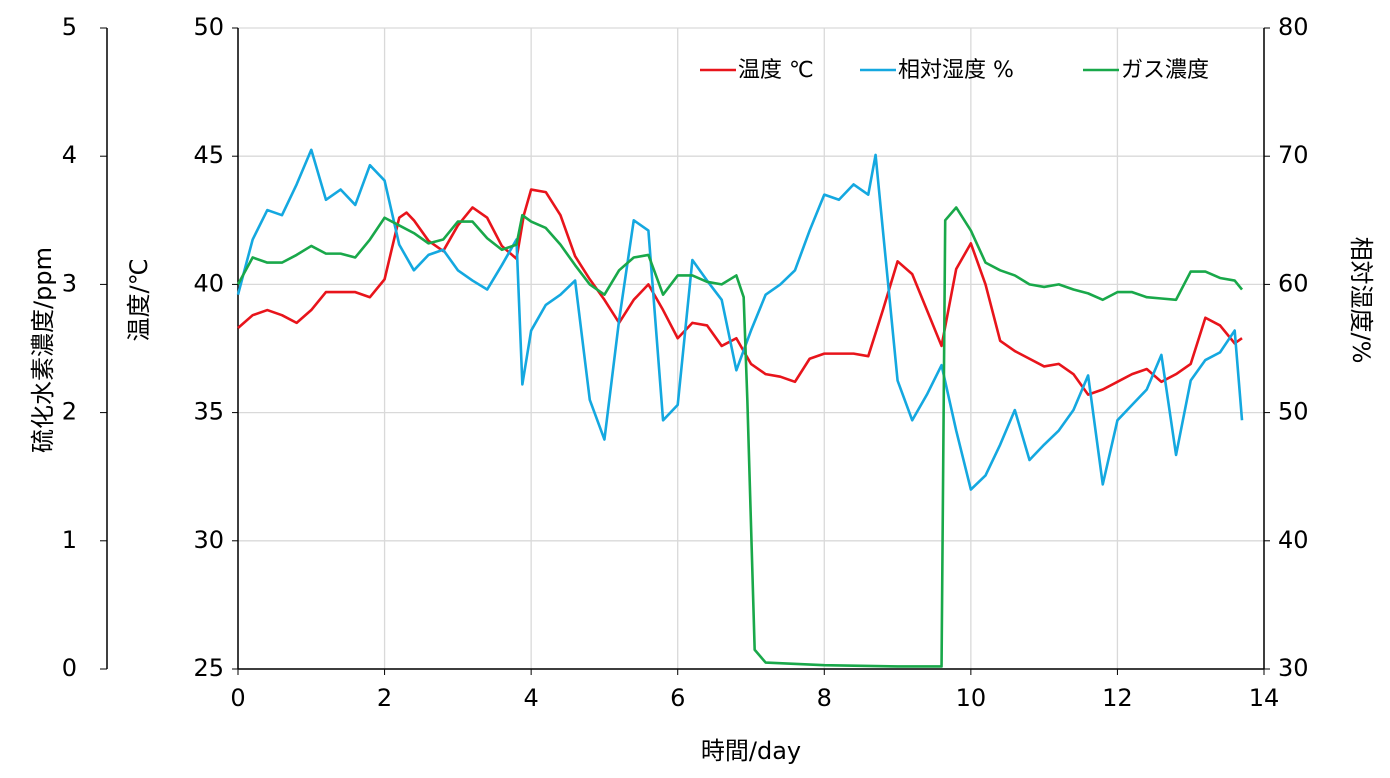  What do you see at coordinates (1361, 300) in the screenshot?
I see `y2-axis-title: 相対湿度/%` at bounding box center [1361, 300].